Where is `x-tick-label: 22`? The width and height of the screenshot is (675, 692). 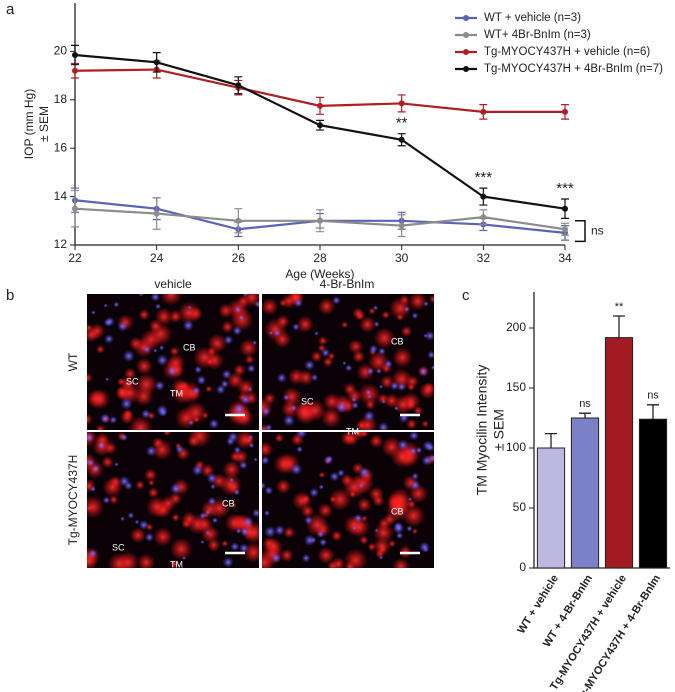
x-tick-label: 22 is located at coordinates (75, 258).